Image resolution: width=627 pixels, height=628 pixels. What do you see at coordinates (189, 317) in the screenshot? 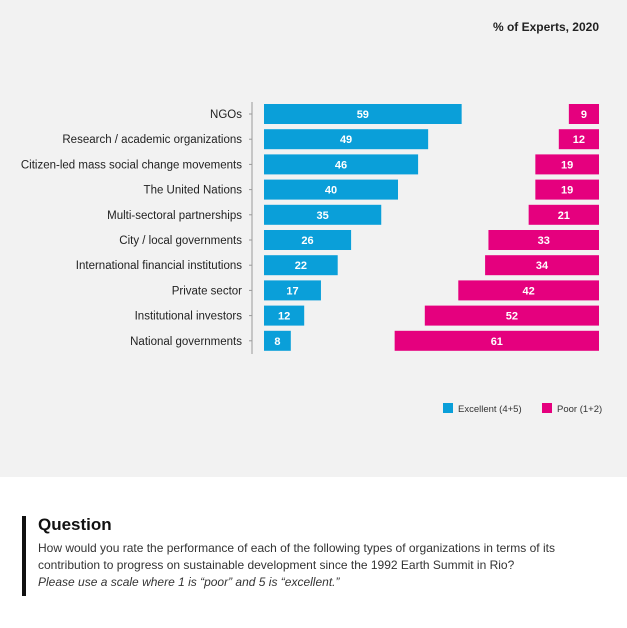
I see `category-label: Institutional investors` at bounding box center [189, 317].